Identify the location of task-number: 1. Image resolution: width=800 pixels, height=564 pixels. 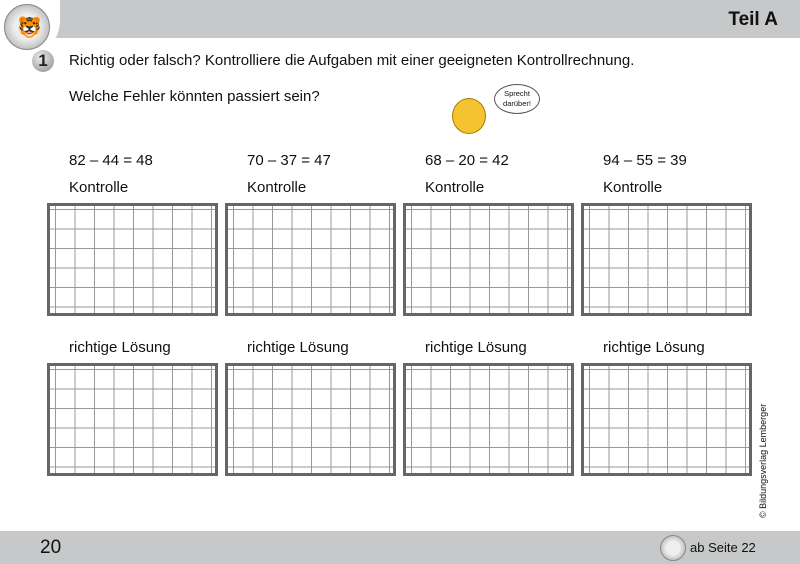
(43, 61).